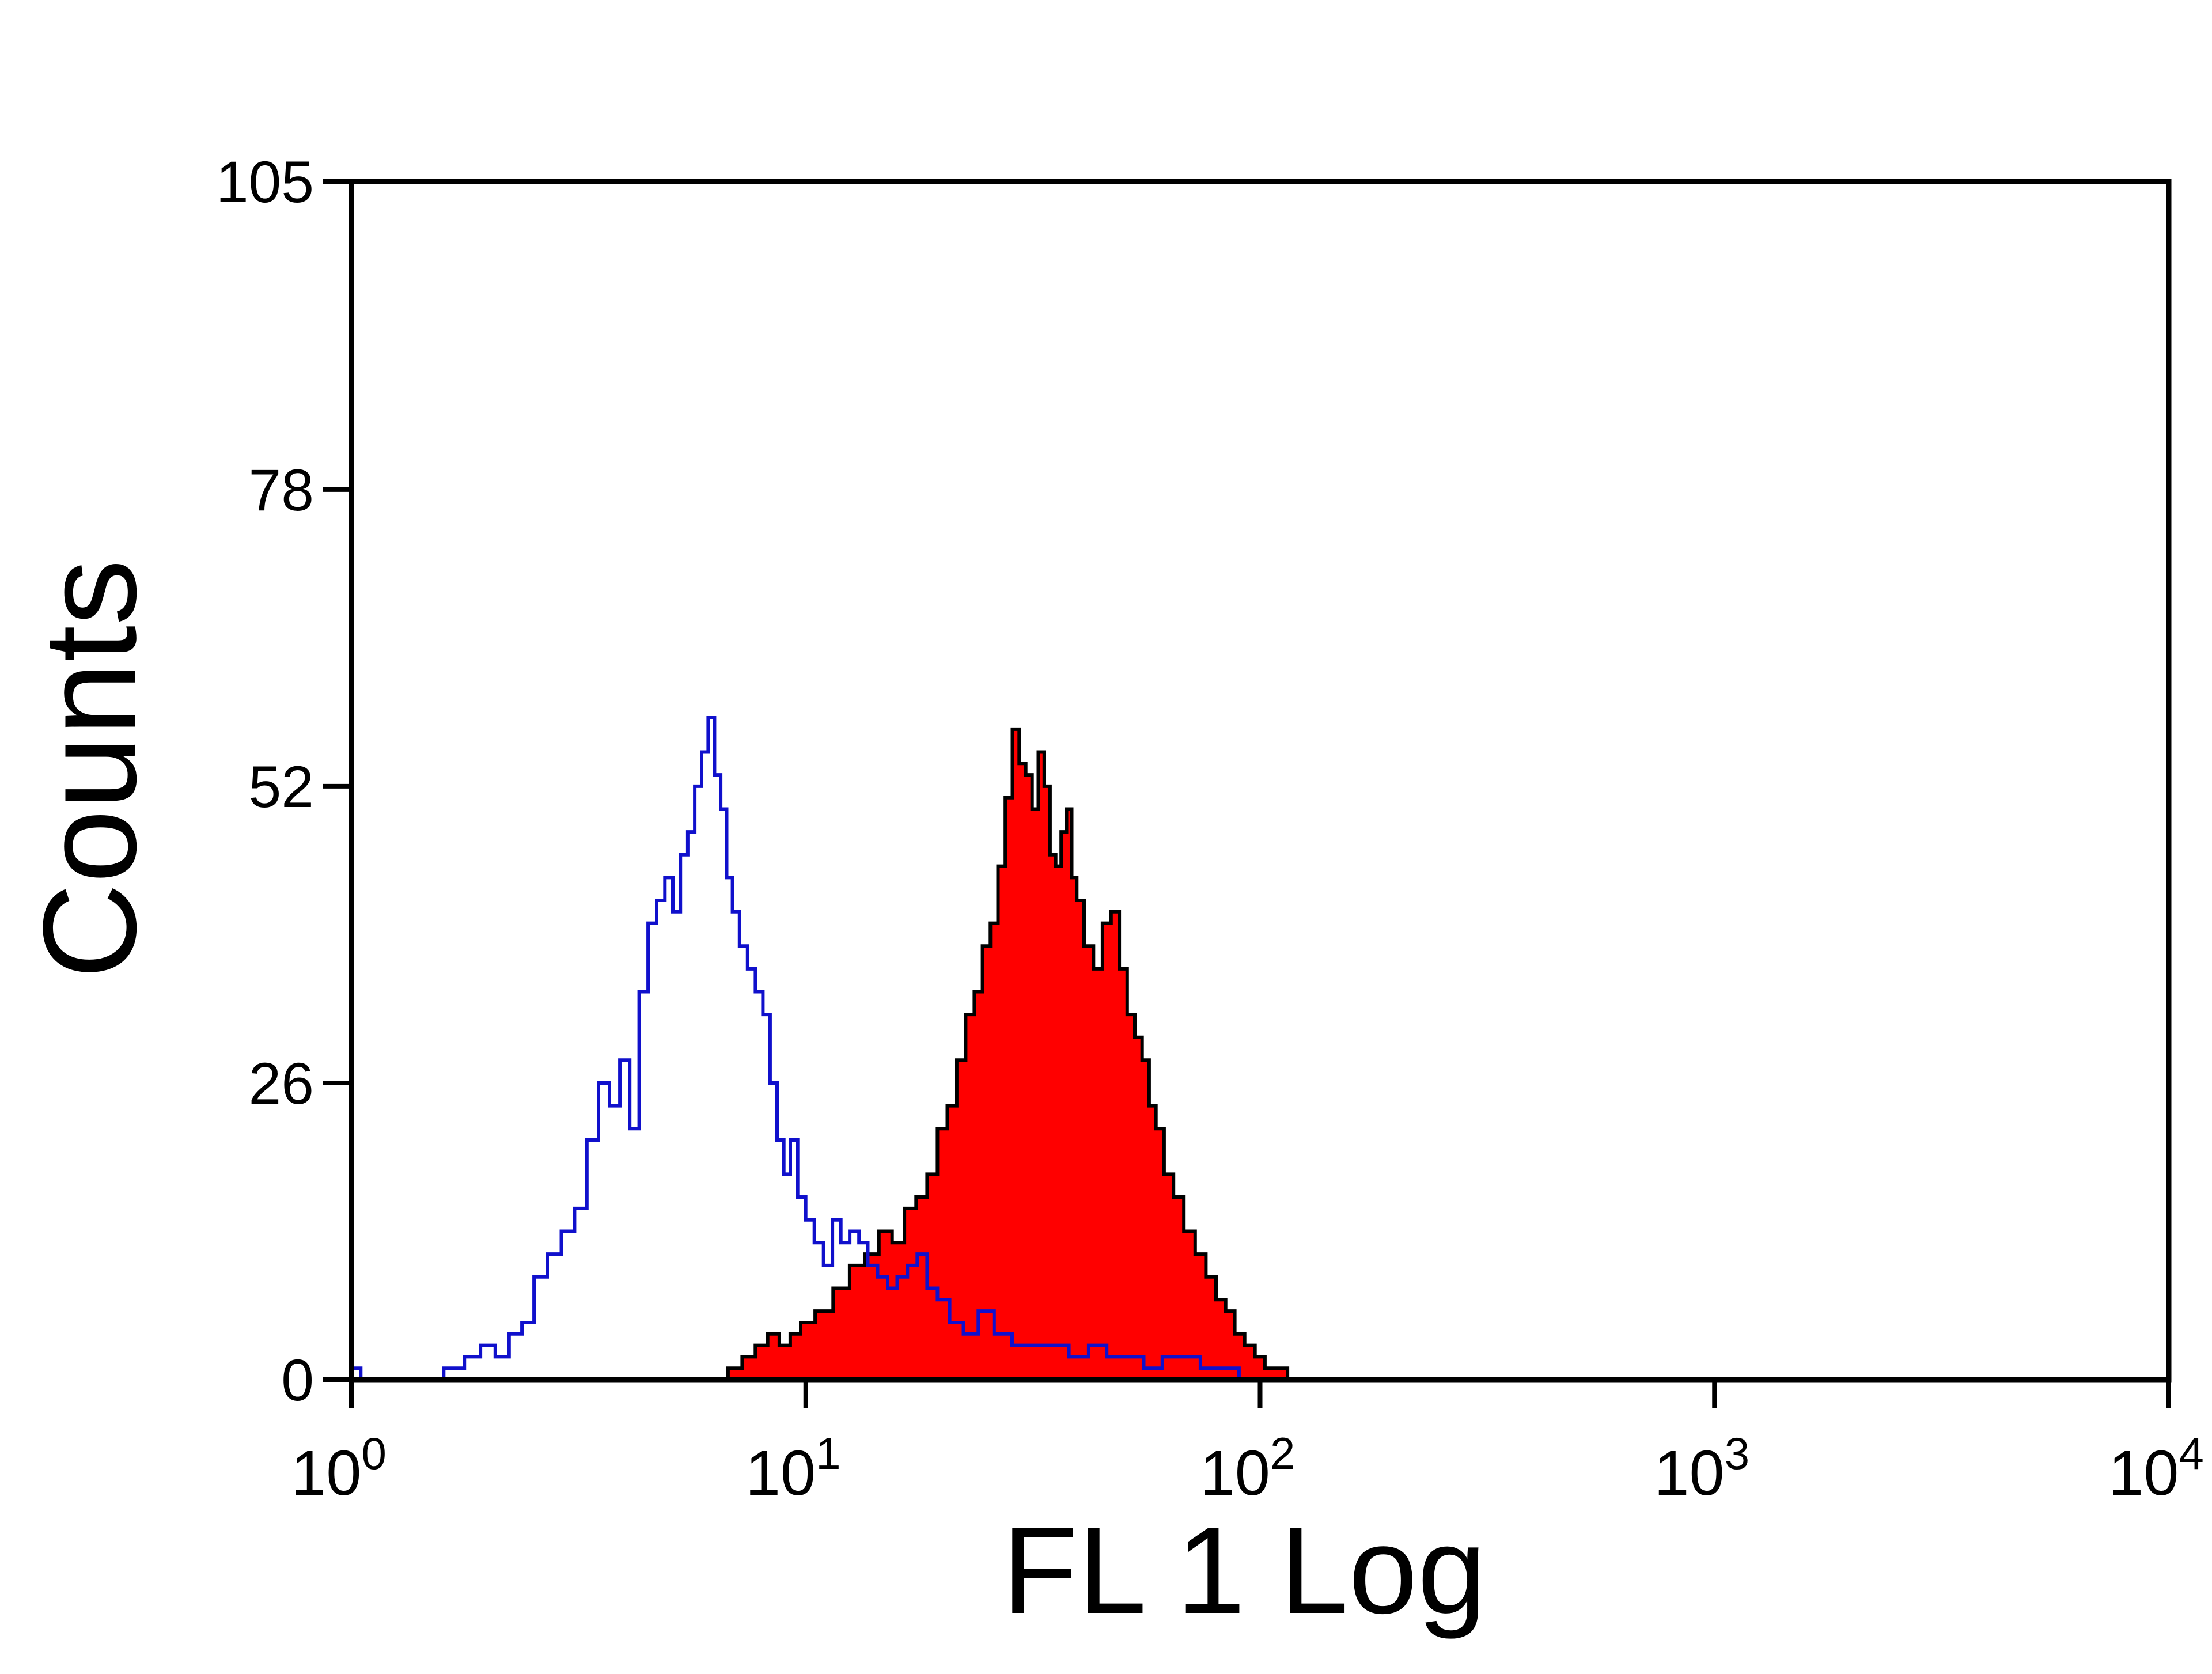  What do you see at coordinates (1701, 1468) in the screenshot?
I see `x-tick-label: 10³` at bounding box center [1701, 1468].